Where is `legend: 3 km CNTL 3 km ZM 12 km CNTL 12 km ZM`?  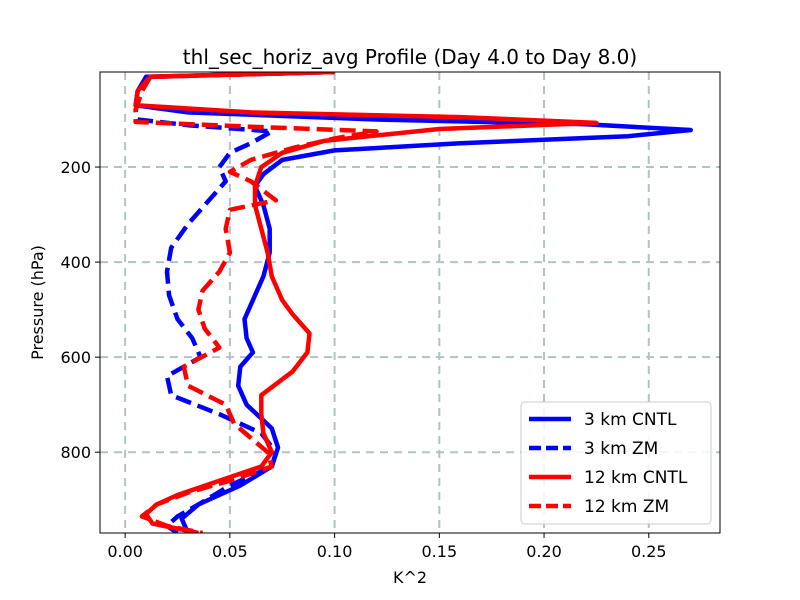
legend: 3 km CNTL 3 km ZM 12 km CNTL 12 km ZM is located at coordinates (616, 463).